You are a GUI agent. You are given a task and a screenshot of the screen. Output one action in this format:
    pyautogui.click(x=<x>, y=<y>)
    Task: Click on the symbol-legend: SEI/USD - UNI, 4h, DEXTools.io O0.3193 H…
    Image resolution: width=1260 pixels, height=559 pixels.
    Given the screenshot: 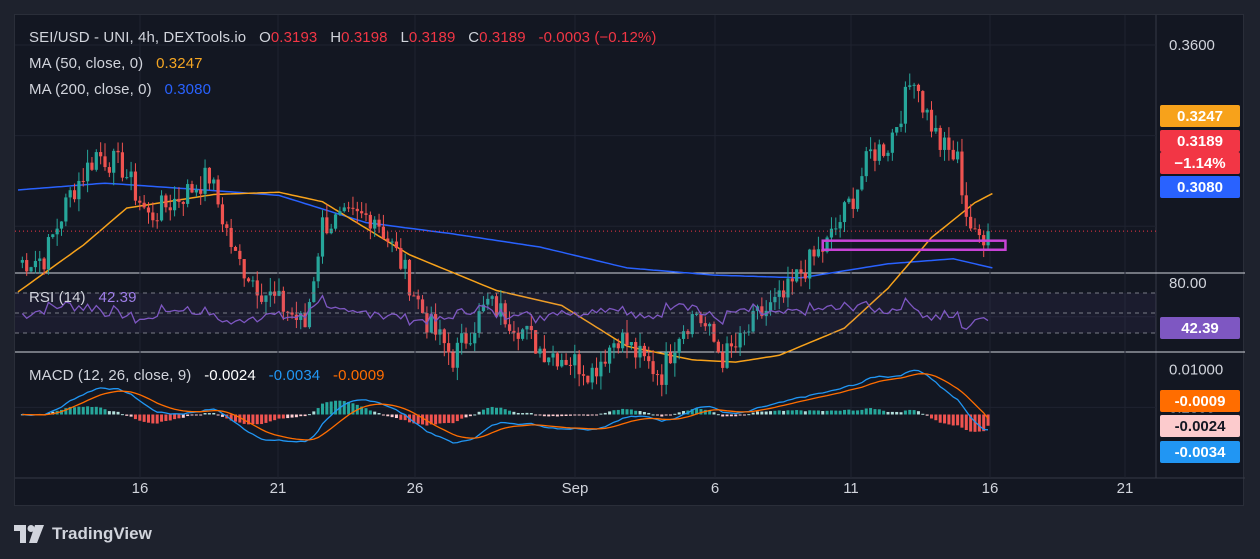 What is the action you would take?
    pyautogui.click(x=342, y=37)
    